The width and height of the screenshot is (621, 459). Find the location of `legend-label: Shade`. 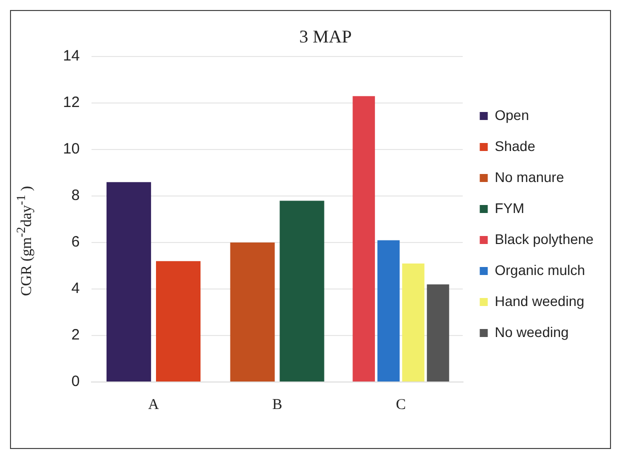

legend-label: Shade is located at coordinates (515, 146).